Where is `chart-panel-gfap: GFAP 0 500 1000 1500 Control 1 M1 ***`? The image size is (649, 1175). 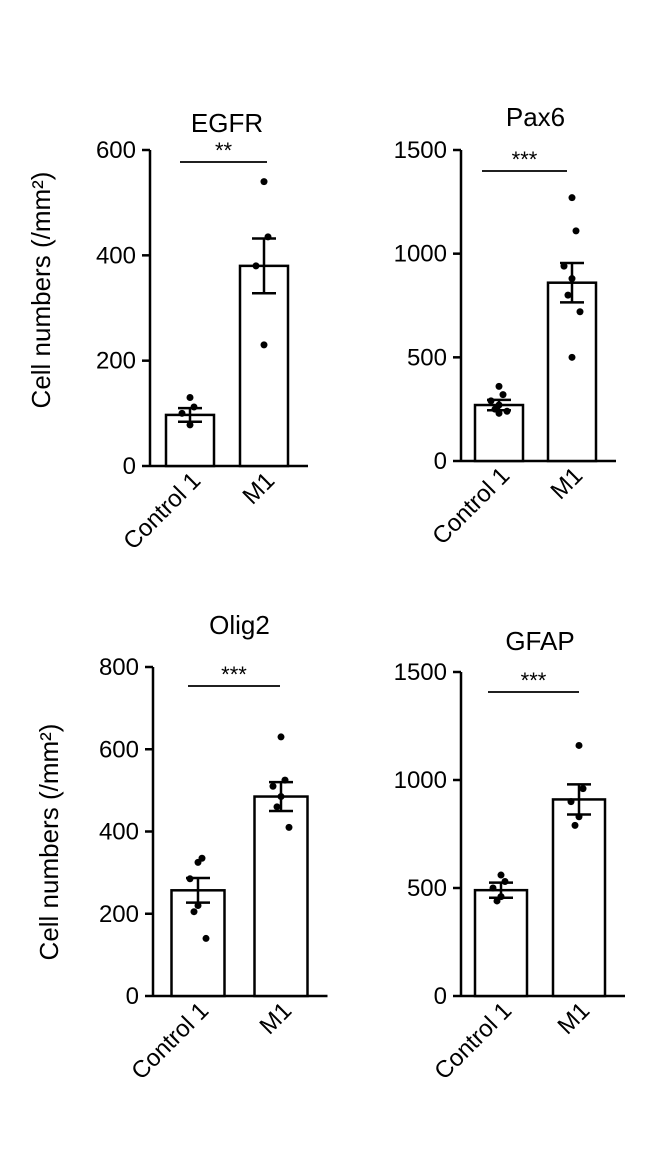 chart-panel-gfap: GFAP 0 500 1000 1500 Control 1 M1 *** is located at coordinates (509, 855).